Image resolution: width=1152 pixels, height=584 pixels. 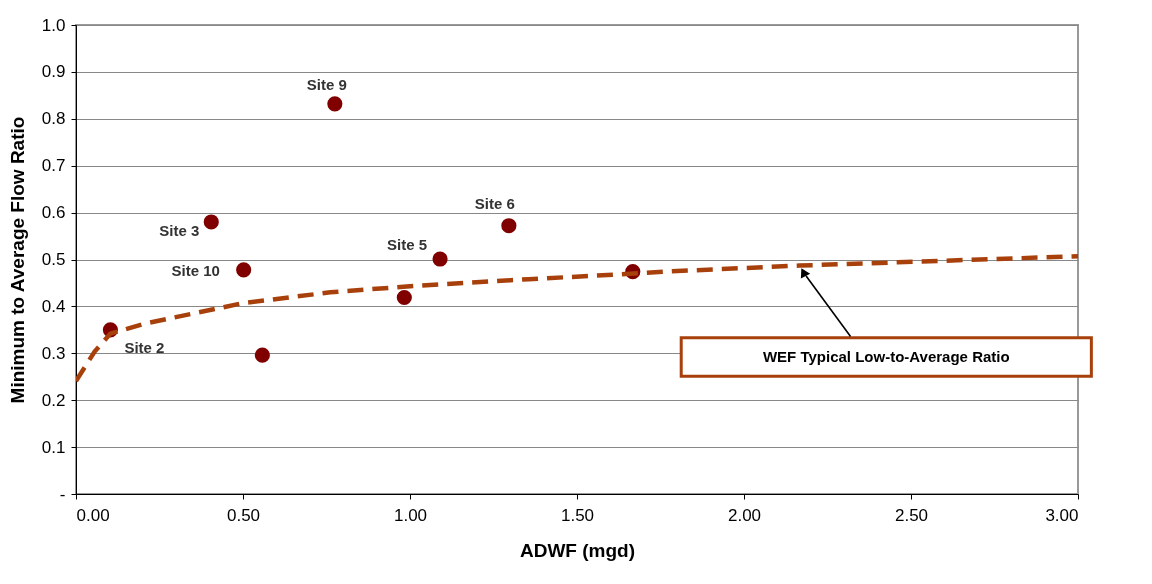 What do you see at coordinates (243, 515) in the screenshot?
I see `x-tick-label: 0.50` at bounding box center [243, 515].